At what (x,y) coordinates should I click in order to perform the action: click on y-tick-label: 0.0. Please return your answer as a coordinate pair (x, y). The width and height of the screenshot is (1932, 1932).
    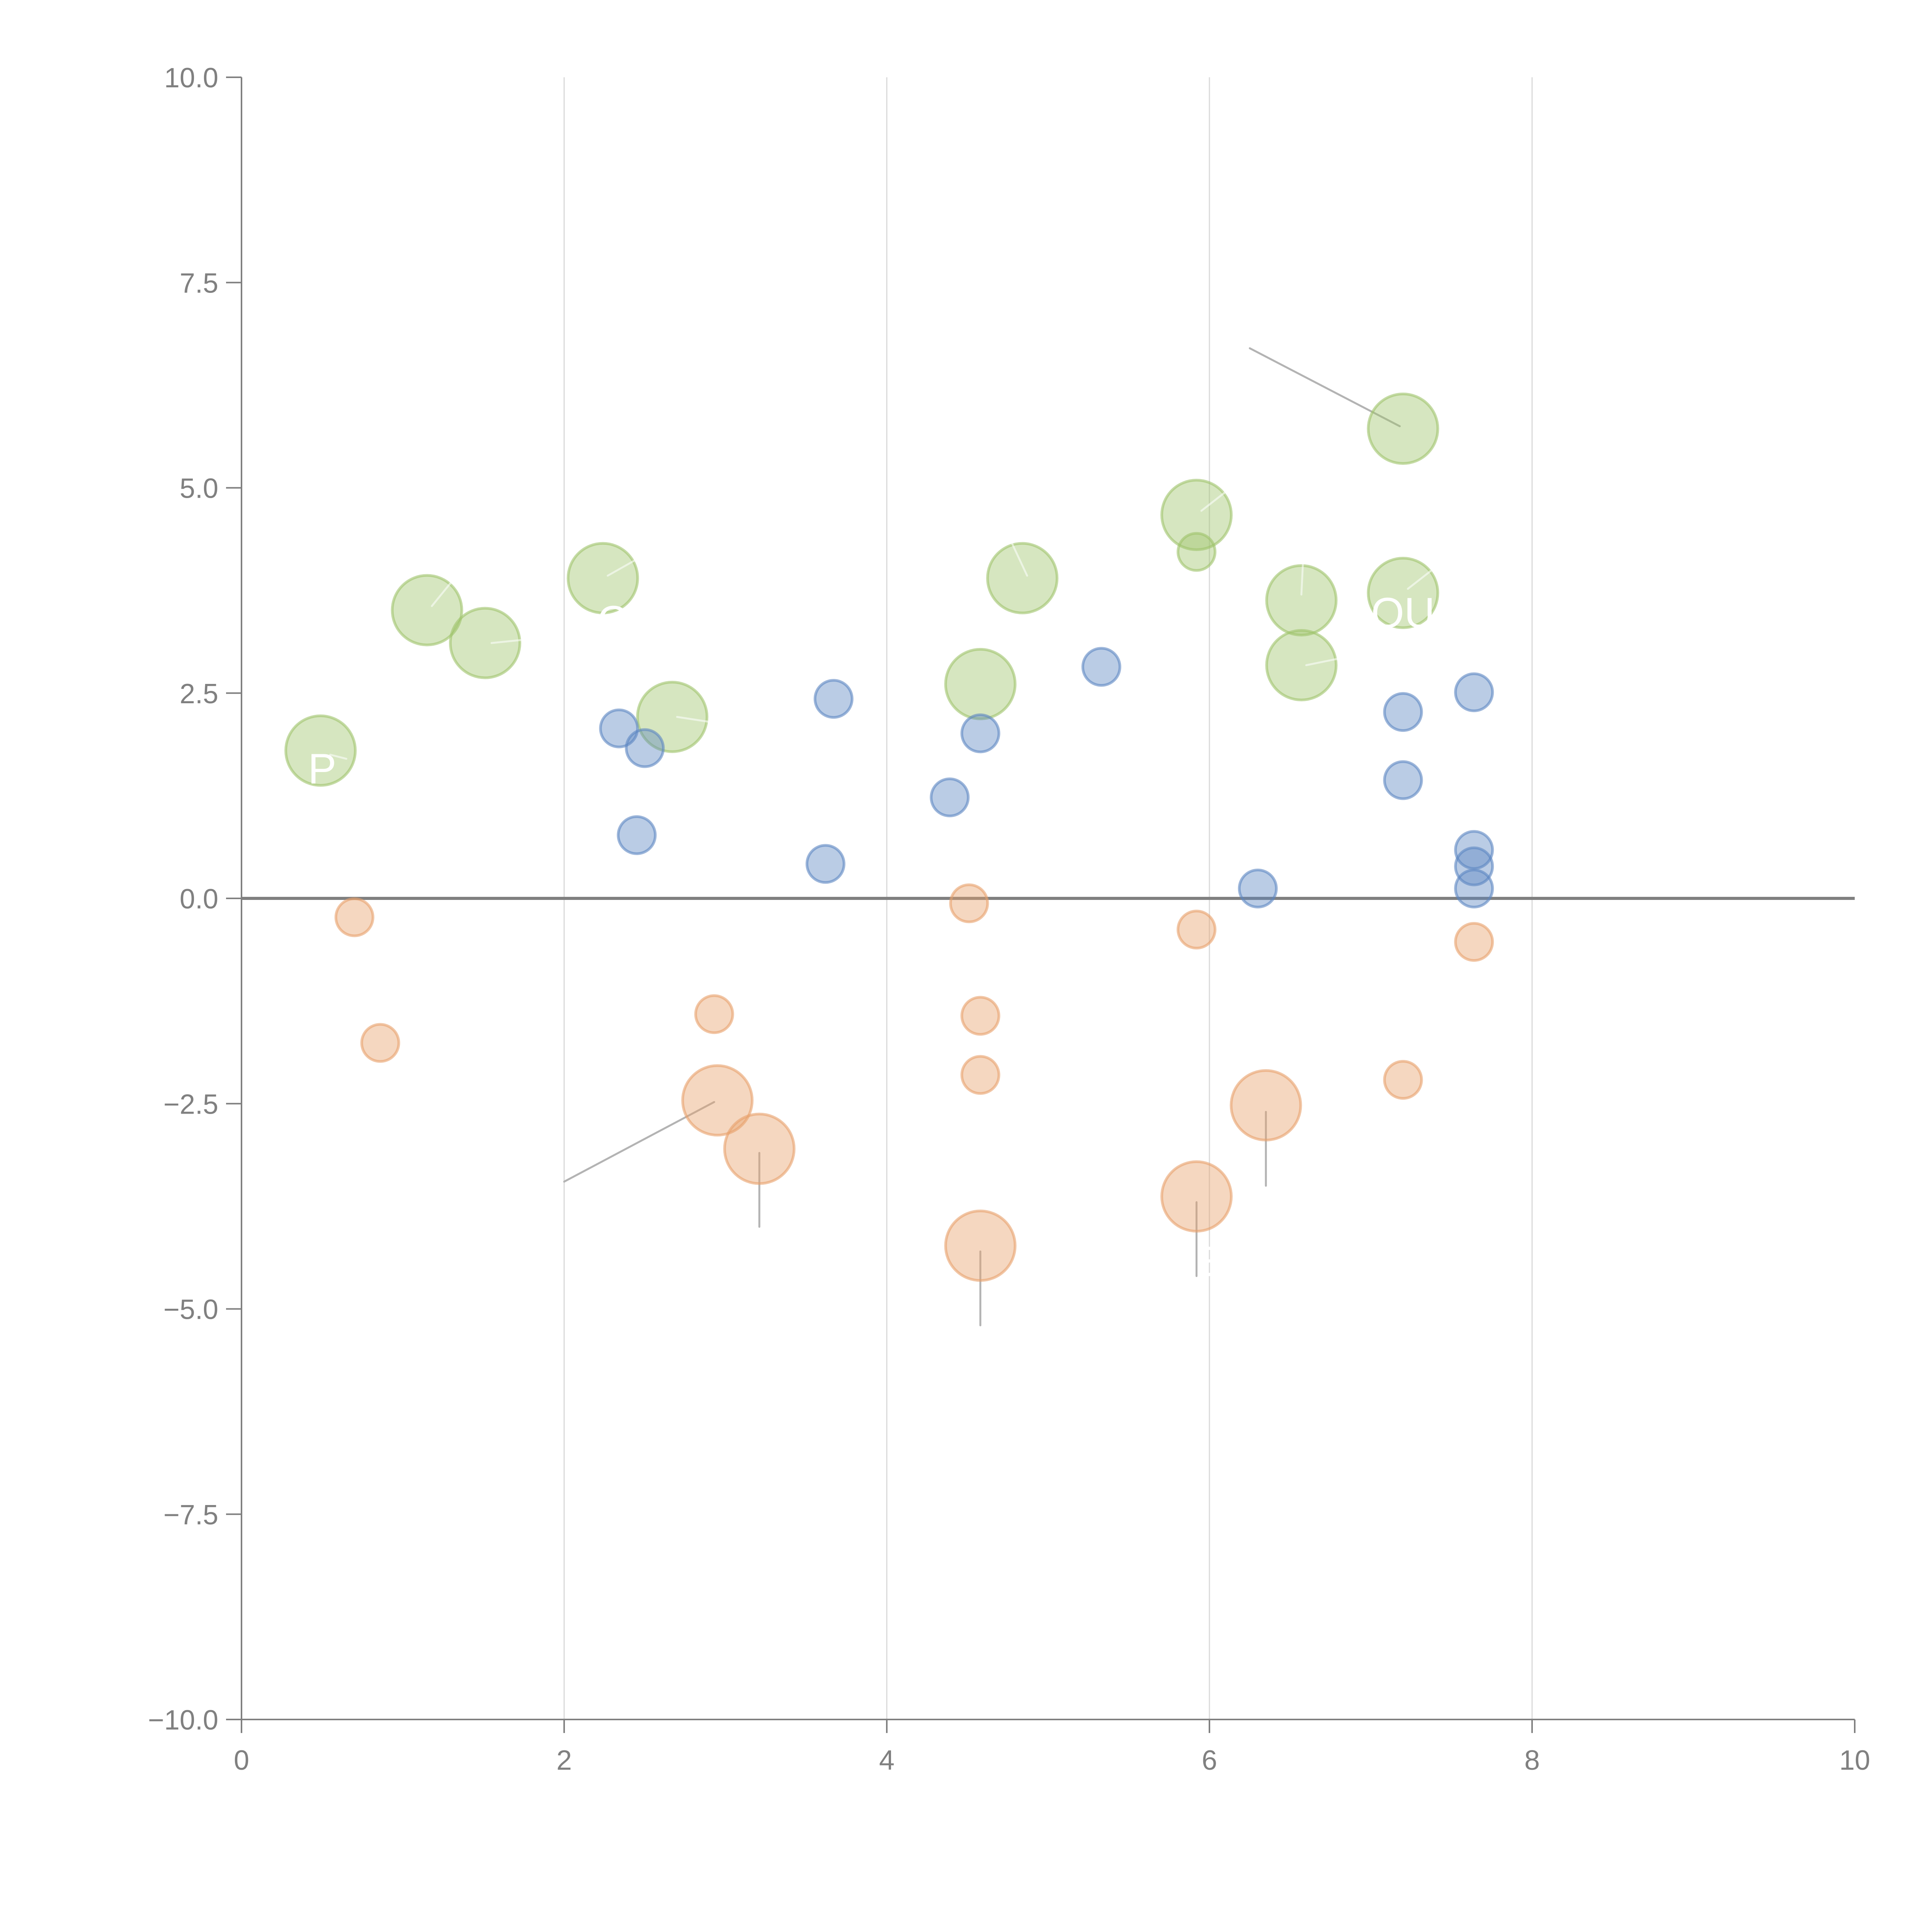
    Looking at the image, I should click on (199, 900).